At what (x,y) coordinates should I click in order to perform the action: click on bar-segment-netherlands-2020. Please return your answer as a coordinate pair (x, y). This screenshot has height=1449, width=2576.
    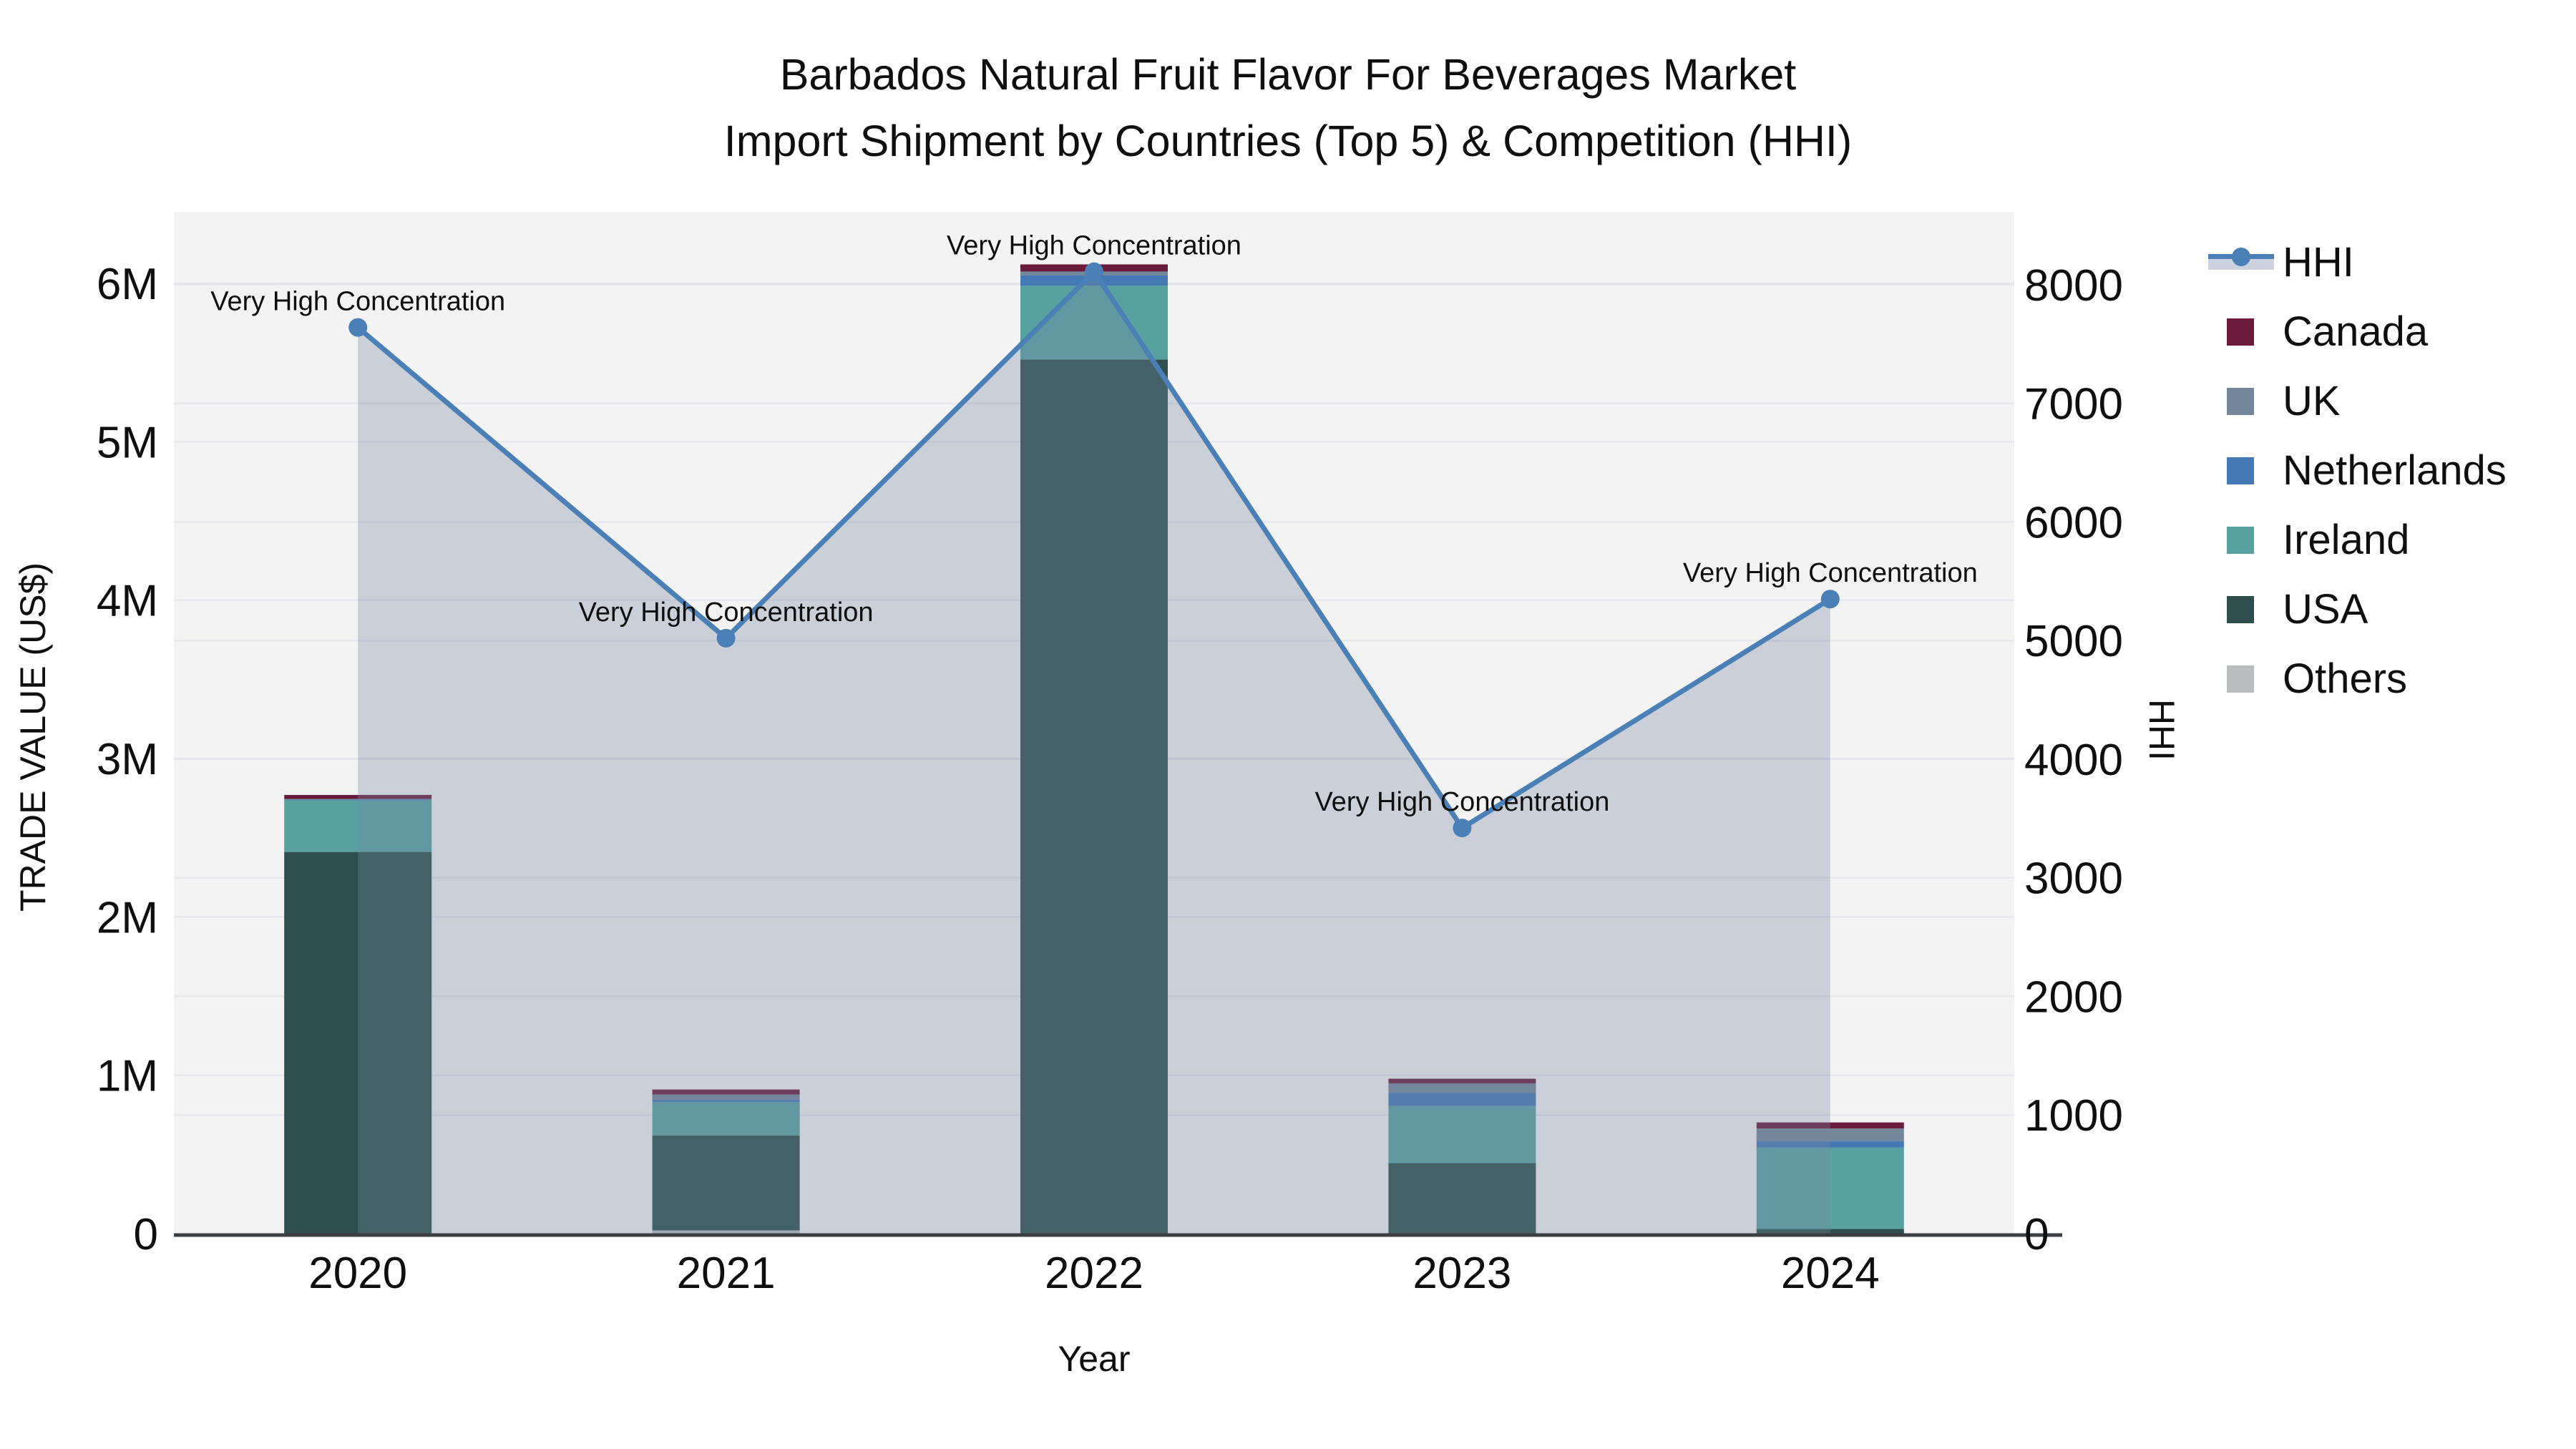
    Looking at the image, I should click on (358, 800).